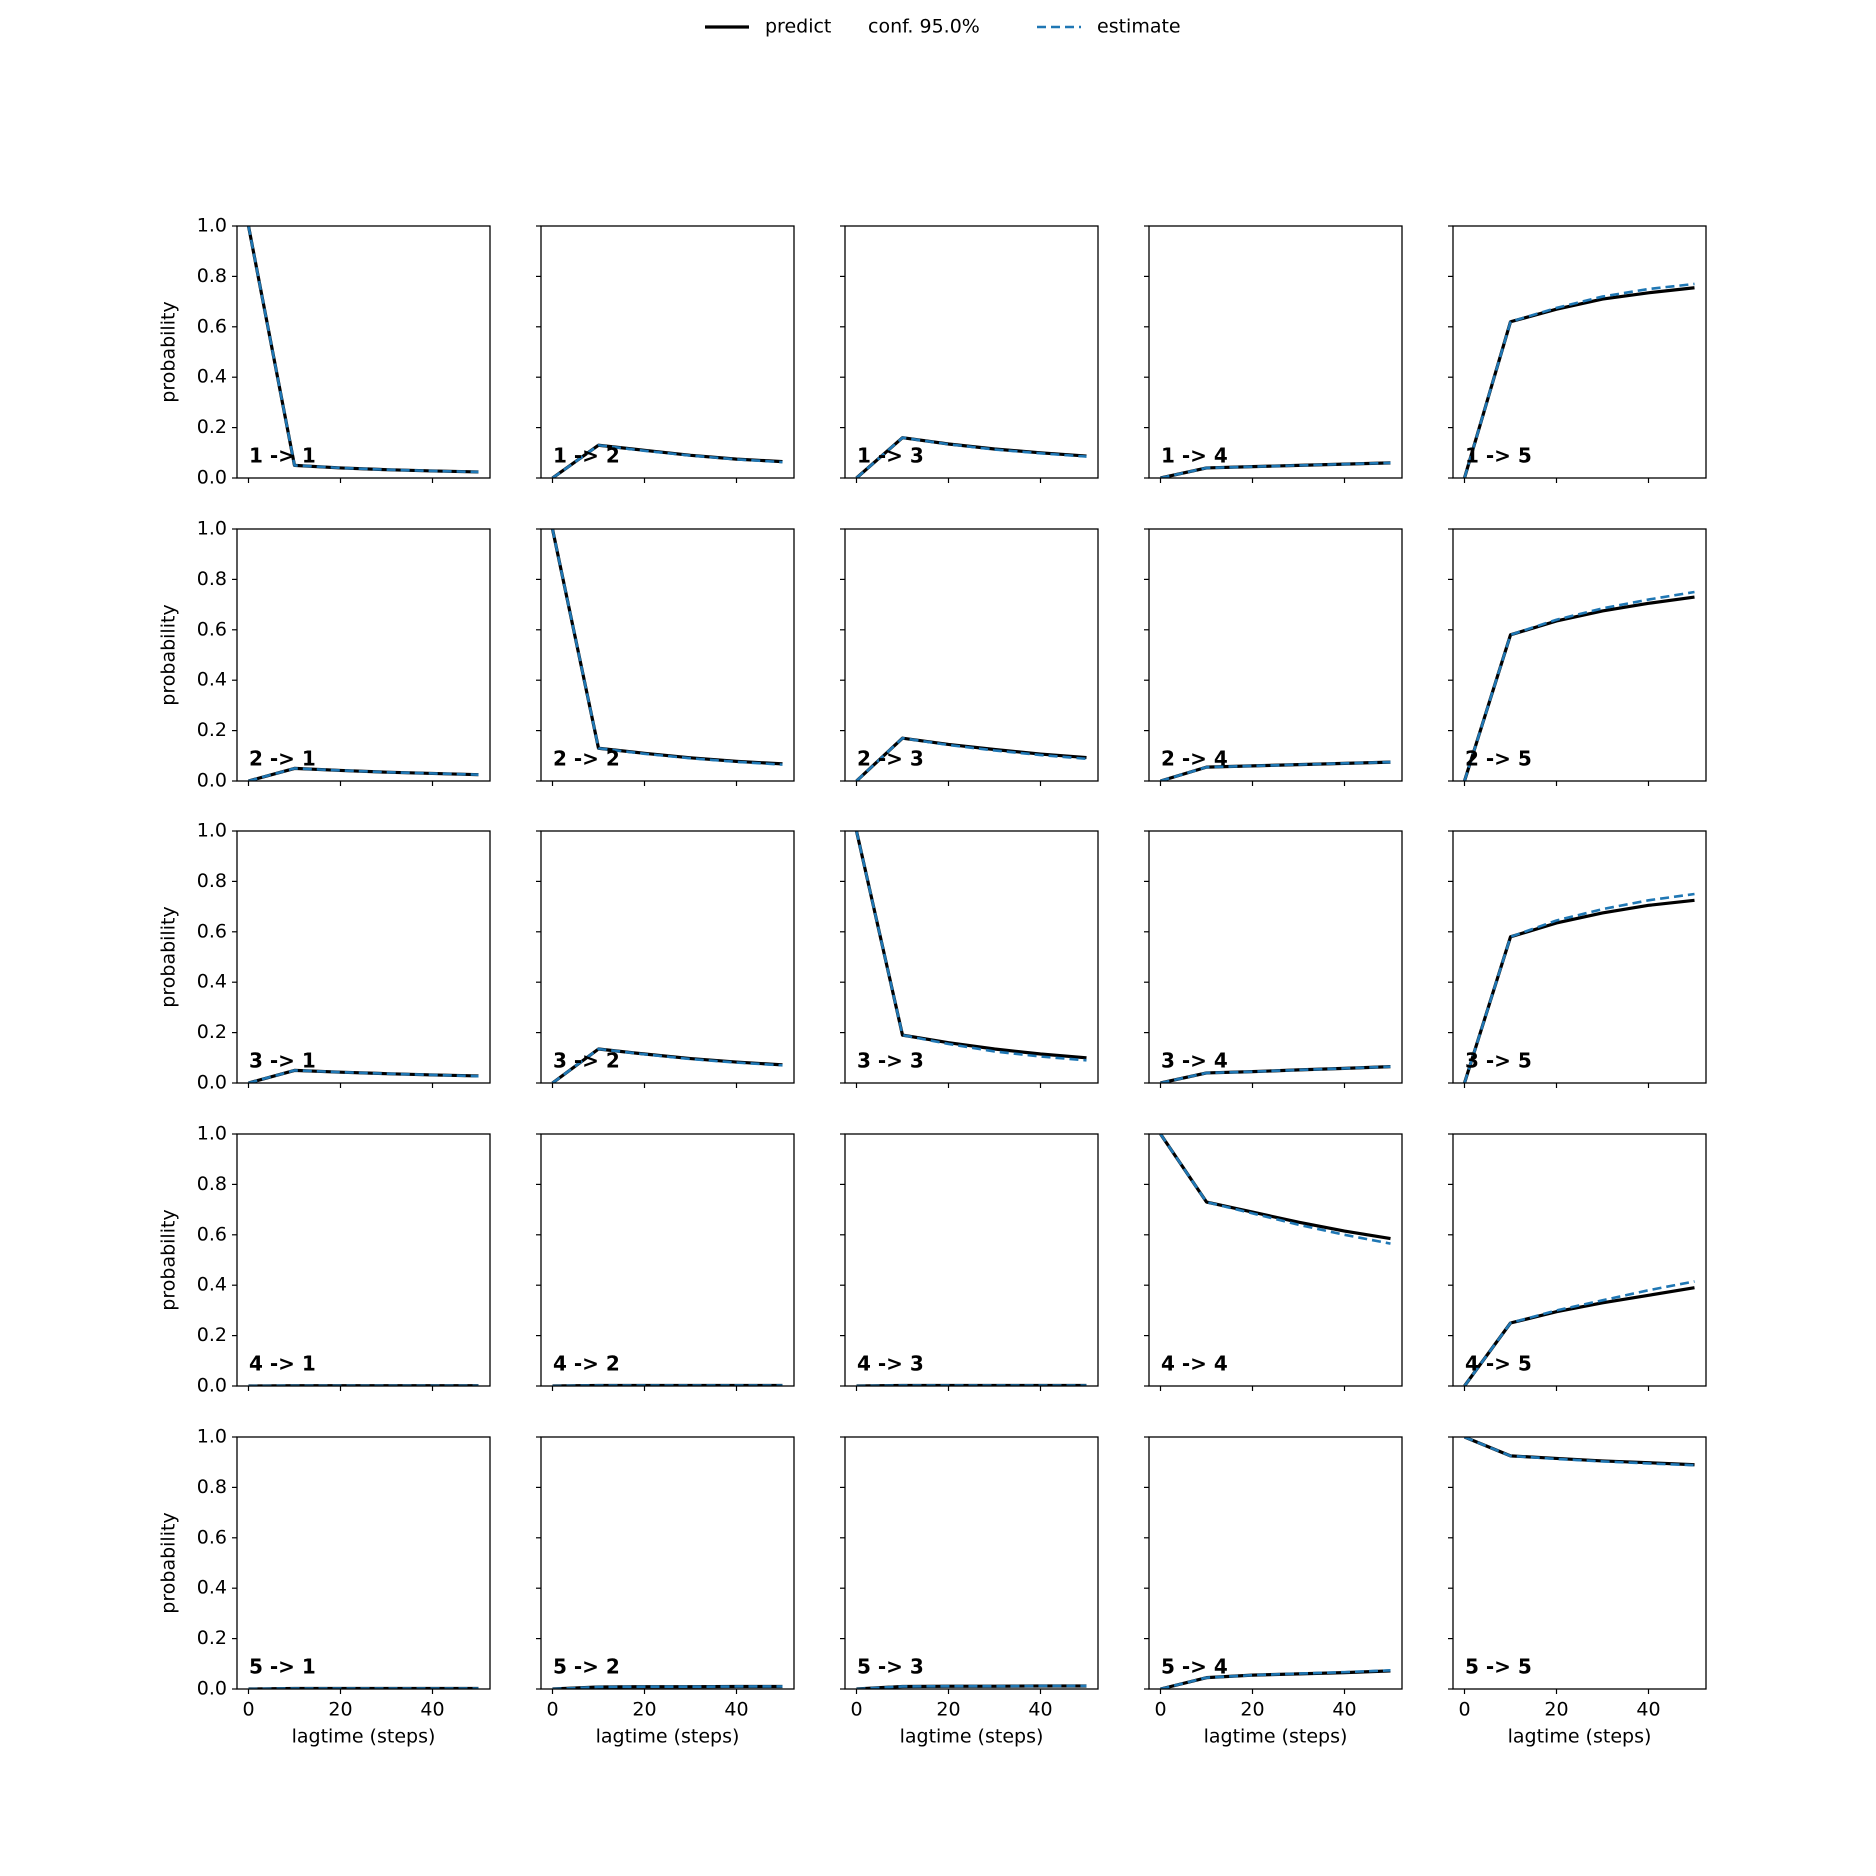 This screenshot has height=1876, width=1876. What do you see at coordinates (969, 1262) in the screenshot?
I see `subplot: 4 -> 3` at bounding box center [969, 1262].